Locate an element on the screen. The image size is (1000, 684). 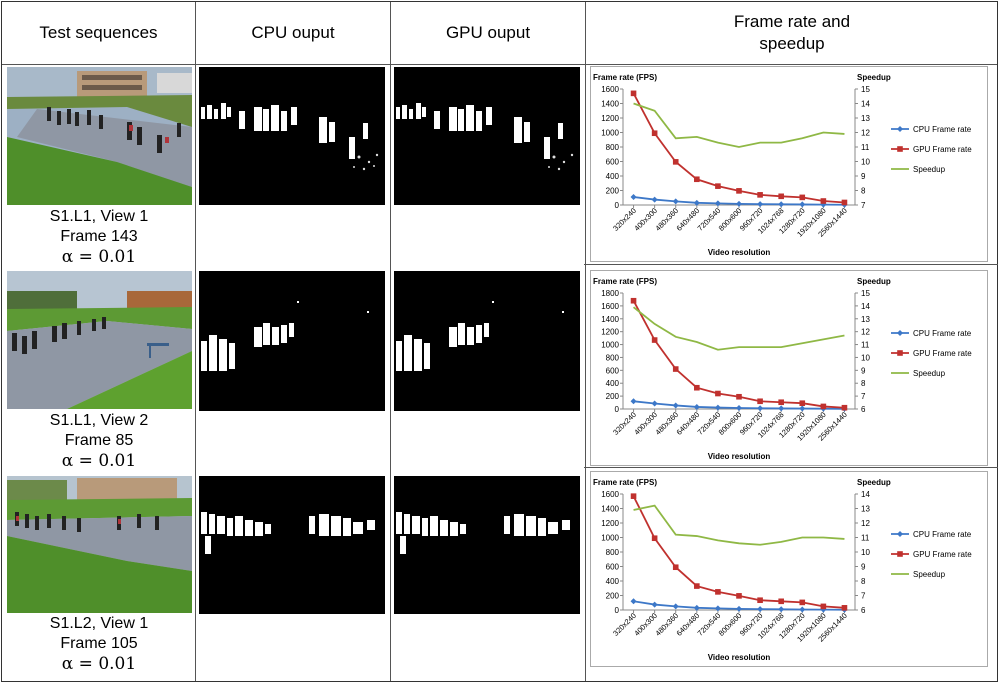
alpha-label: α = 0.01 is located at coordinates (99, 461).